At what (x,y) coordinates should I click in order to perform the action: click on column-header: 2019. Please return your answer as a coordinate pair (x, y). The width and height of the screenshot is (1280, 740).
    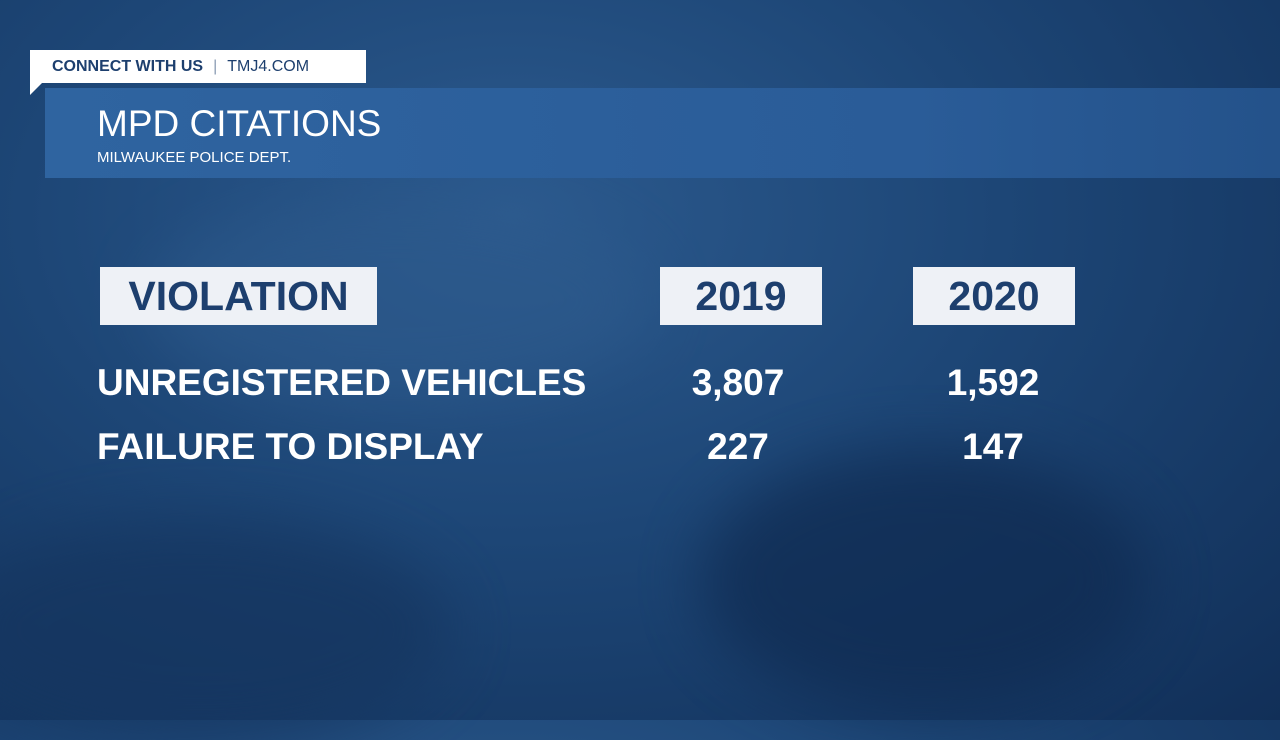
    Looking at the image, I should click on (741, 296).